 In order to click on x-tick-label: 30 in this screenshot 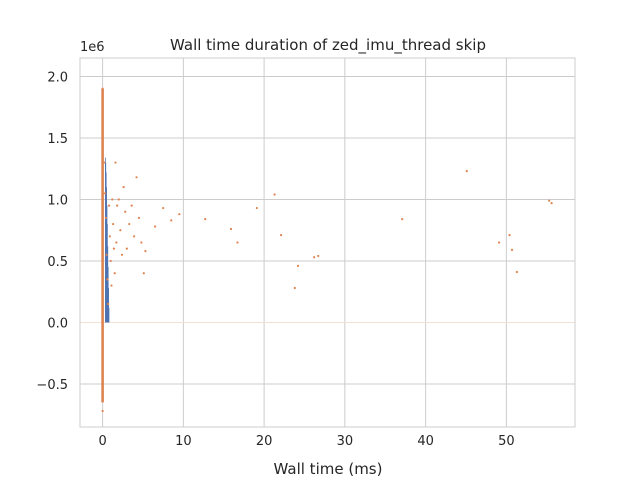, I will do `click(345, 441)`.